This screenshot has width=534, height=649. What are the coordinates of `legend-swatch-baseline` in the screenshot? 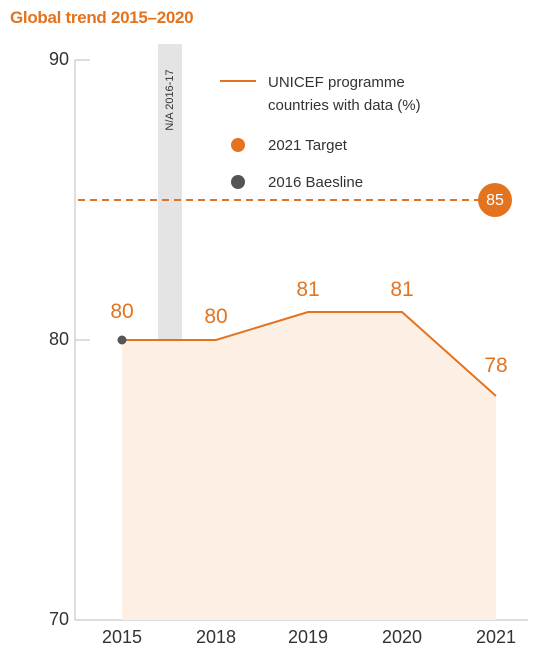 It's located at (238, 182).